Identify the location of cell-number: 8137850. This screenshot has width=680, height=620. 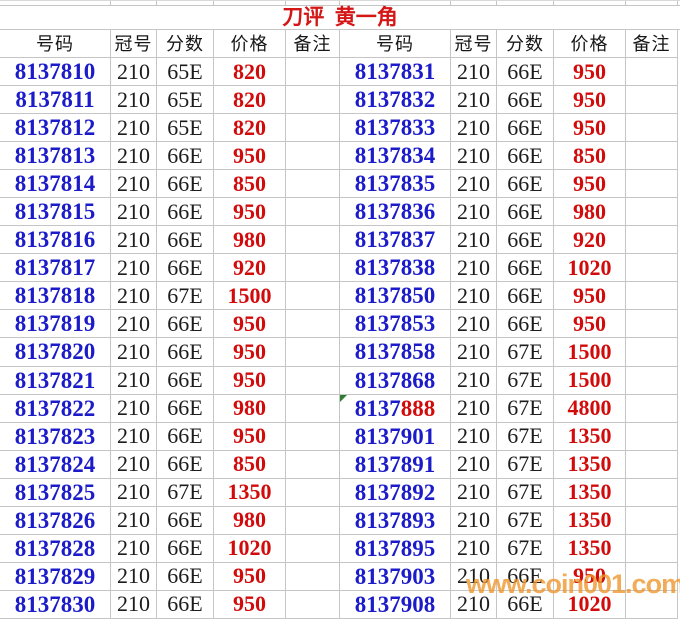
(395, 296).